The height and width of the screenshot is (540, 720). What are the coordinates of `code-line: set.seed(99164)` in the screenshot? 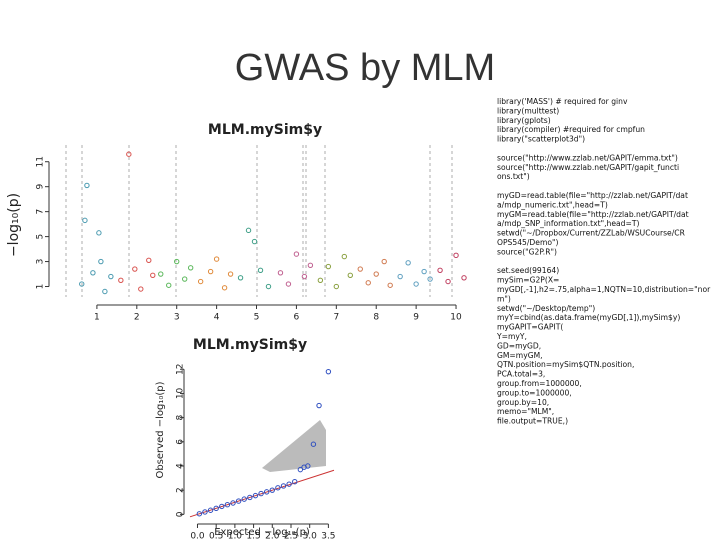 It's located at (528, 270).